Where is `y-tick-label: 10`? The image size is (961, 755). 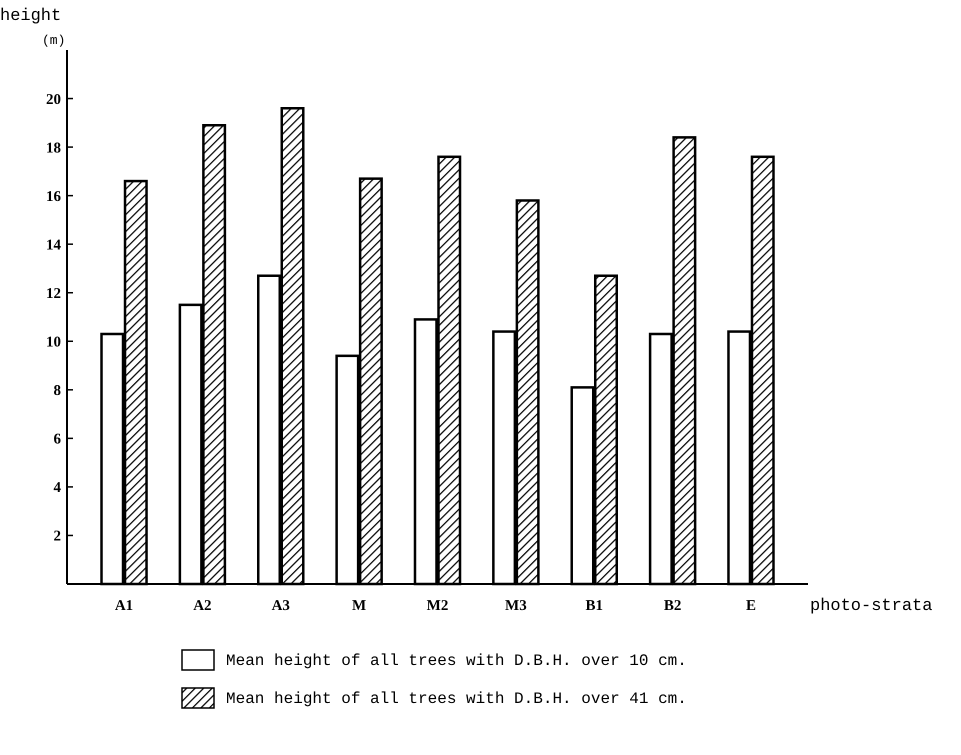 y-tick-label: 10 is located at coordinates (53, 342).